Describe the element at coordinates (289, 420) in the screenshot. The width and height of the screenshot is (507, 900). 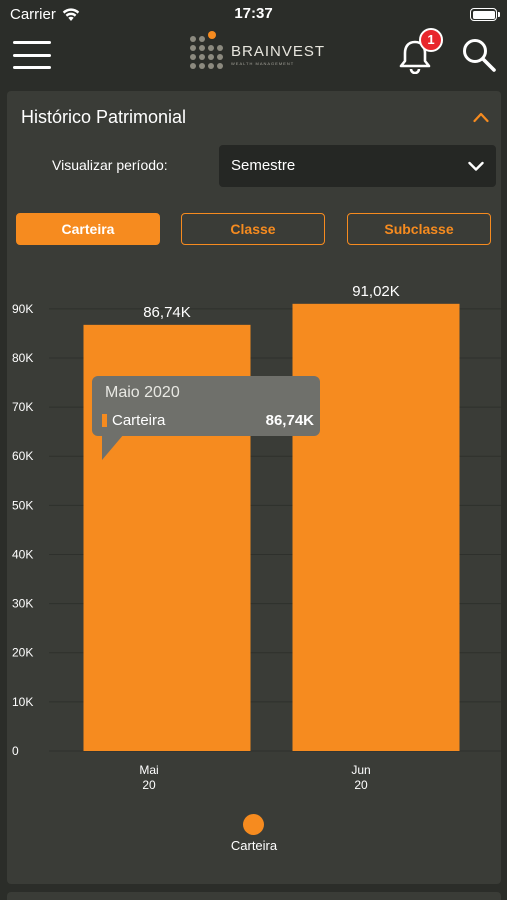
I see `tooltip-value: 86,74K` at that location.